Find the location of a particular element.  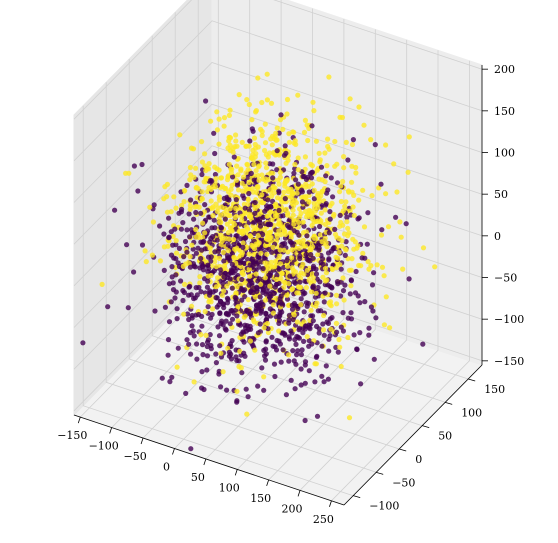

z-tick-label: −100 is located at coordinates (509, 319).